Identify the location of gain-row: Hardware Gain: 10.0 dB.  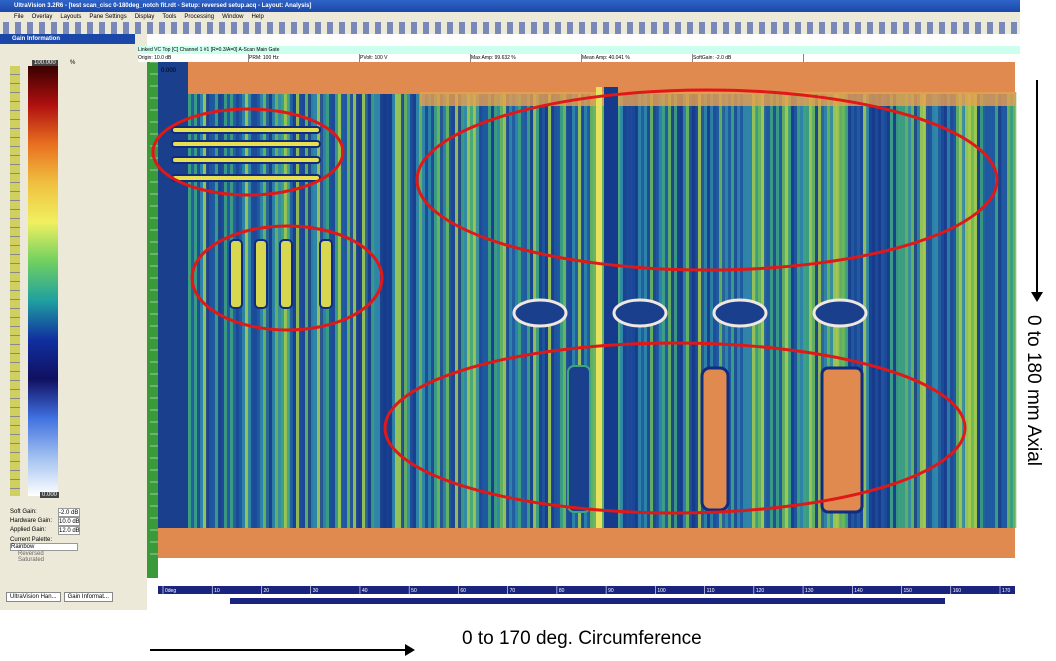
(45, 521).